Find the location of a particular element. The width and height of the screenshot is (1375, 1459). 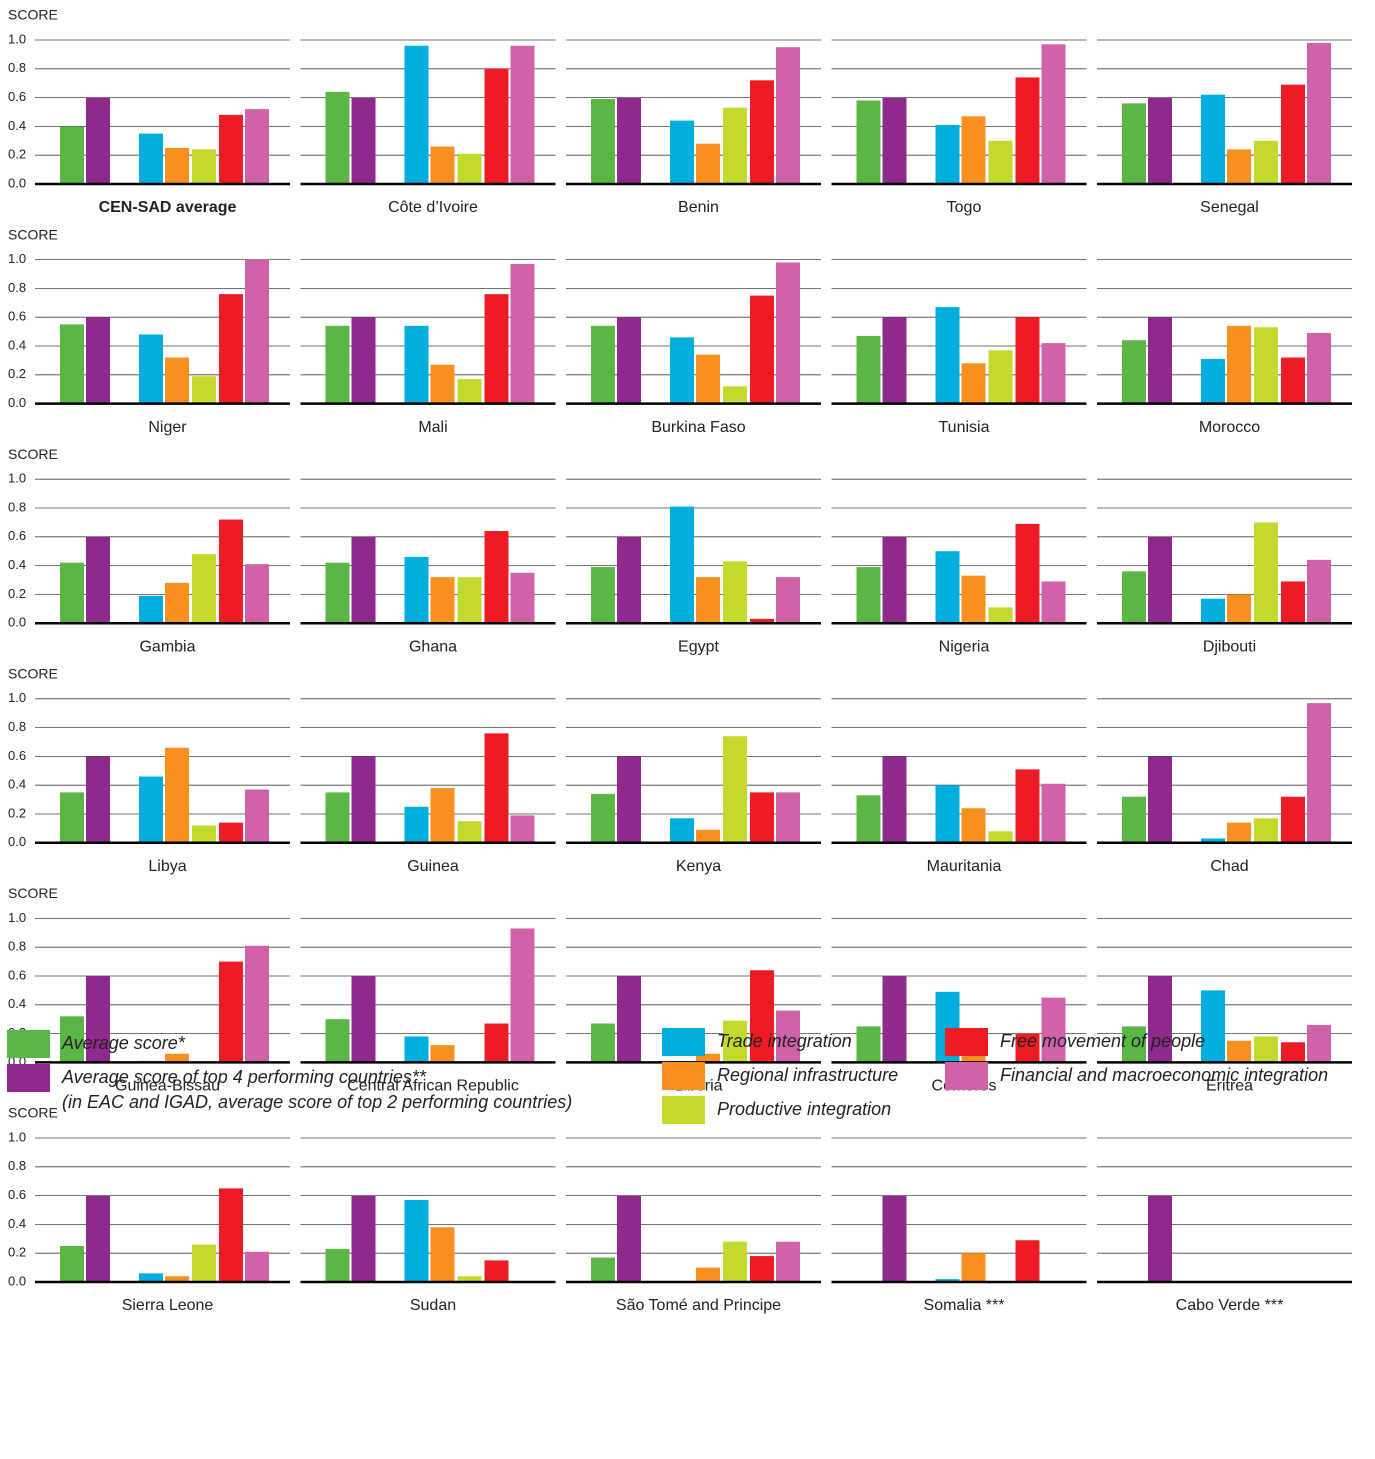

panel-title: Somalia *** is located at coordinates (964, 1305).